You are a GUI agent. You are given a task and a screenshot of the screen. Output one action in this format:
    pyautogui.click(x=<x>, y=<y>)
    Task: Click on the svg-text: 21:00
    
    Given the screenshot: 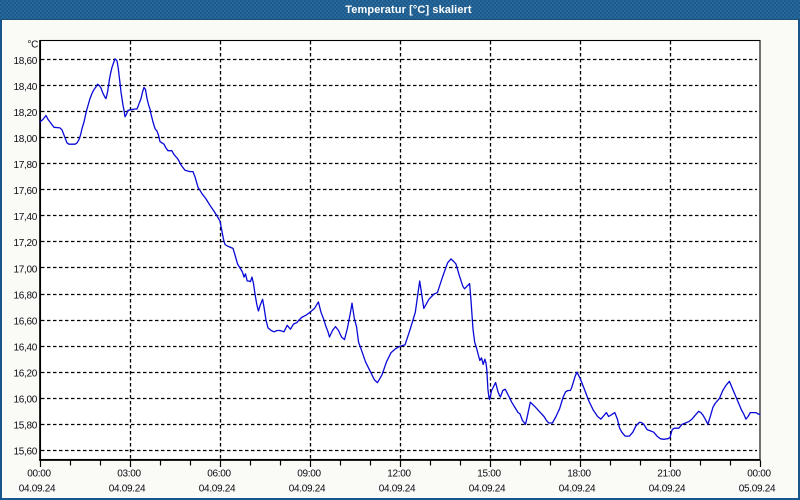 What is the action you would take?
    pyautogui.click(x=669, y=474)
    